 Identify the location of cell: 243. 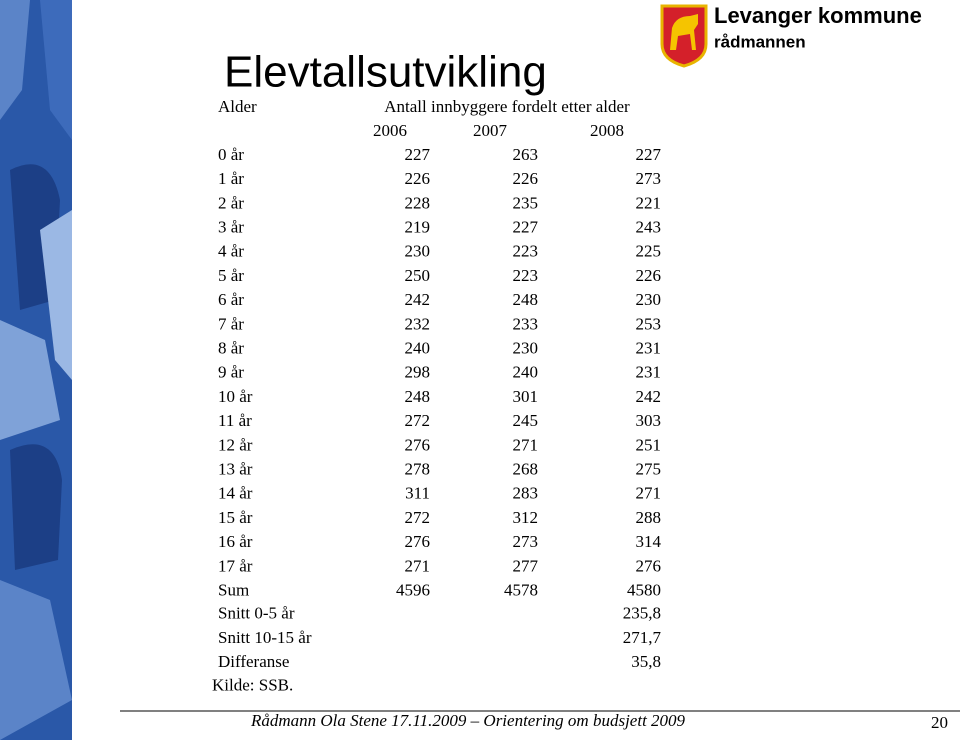
(649, 227).